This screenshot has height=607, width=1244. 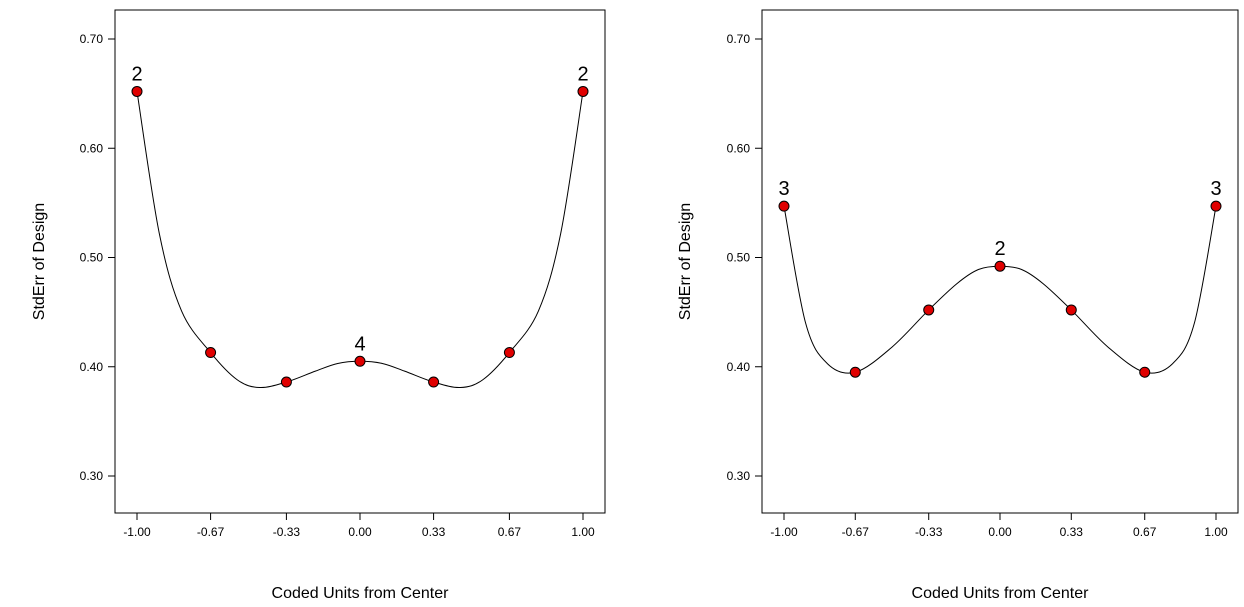 What do you see at coordinates (359, 344) in the screenshot?
I see `point-count-label: 4` at bounding box center [359, 344].